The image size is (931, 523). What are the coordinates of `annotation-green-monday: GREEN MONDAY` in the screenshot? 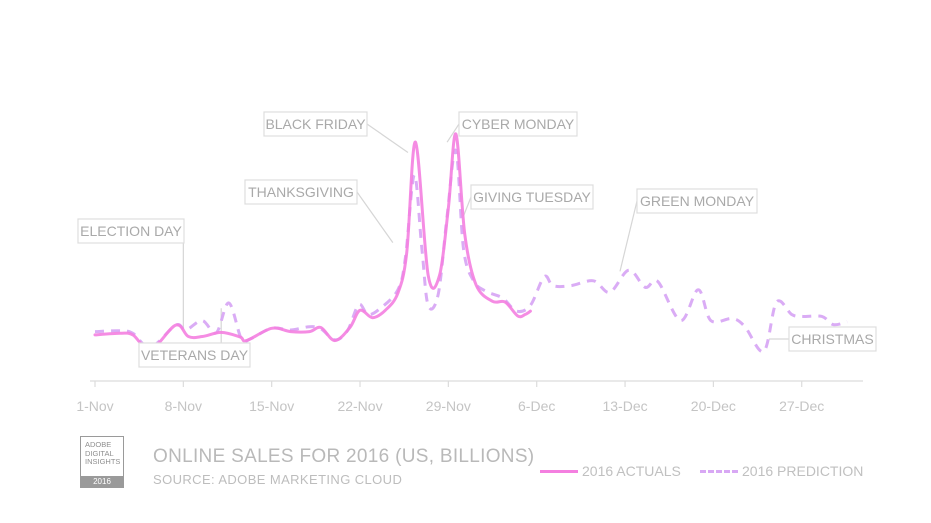 It's located at (697, 201).